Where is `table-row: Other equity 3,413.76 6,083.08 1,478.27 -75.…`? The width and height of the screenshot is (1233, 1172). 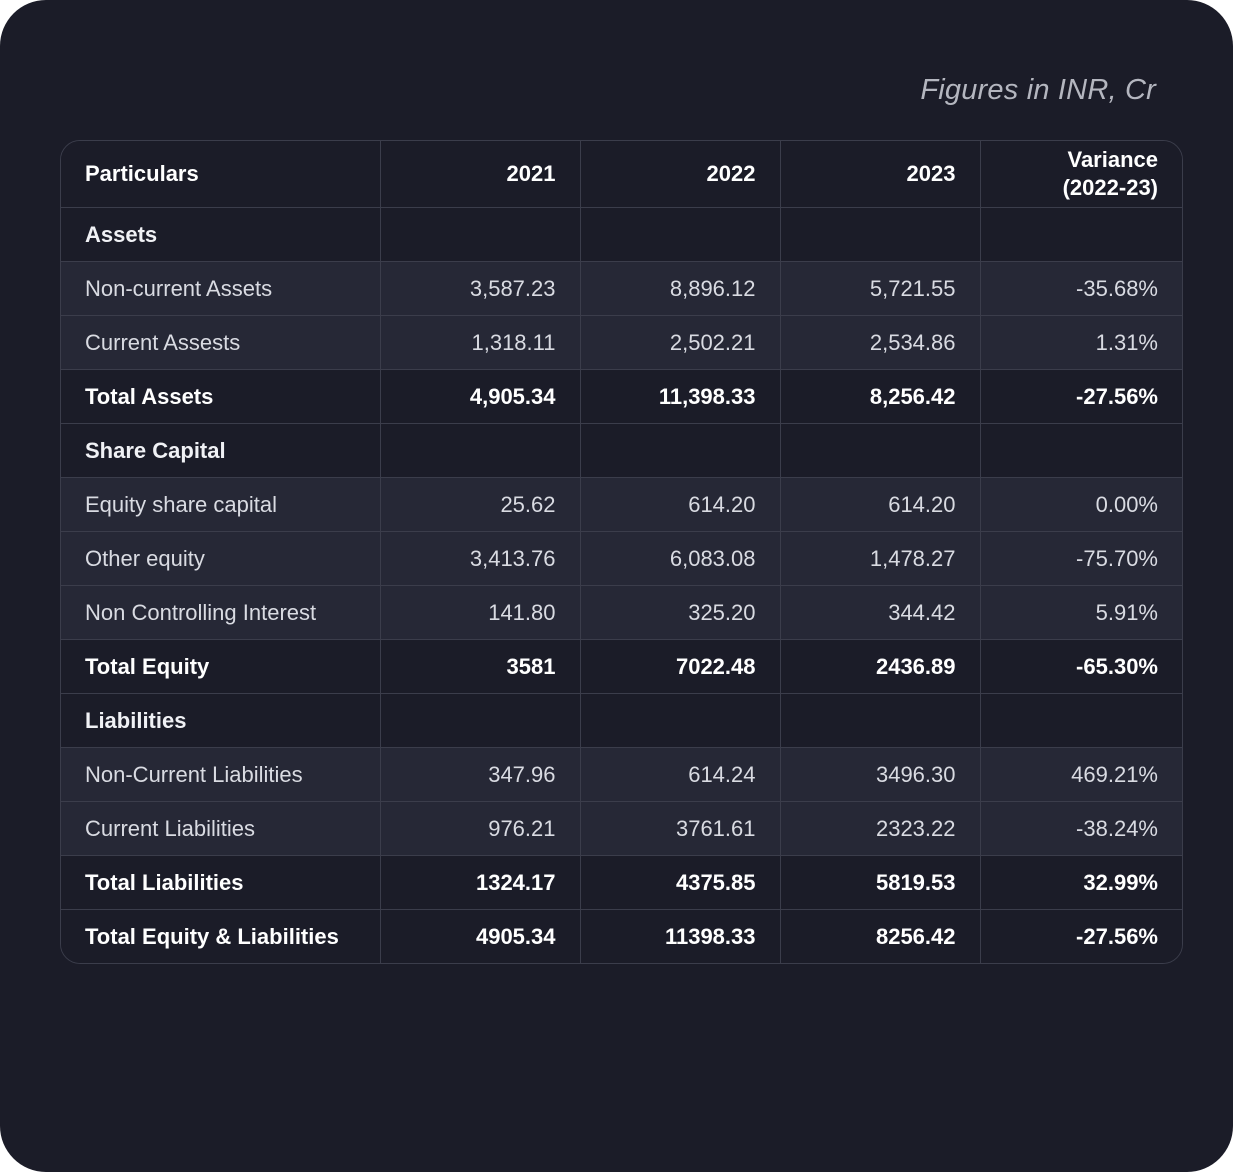 table-row: Other equity 3,413.76 6,083.08 1,478.27 -75.… is located at coordinates (621, 558).